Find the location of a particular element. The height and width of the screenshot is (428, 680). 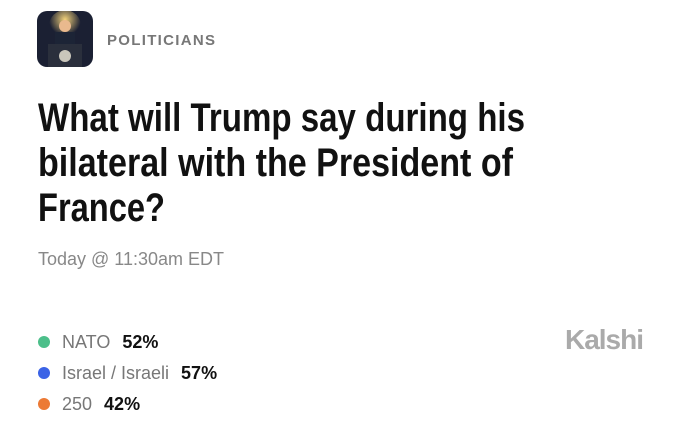

outcome-list: NATO 52% Israel / Israeli 57% 250 42% is located at coordinates (127, 373).